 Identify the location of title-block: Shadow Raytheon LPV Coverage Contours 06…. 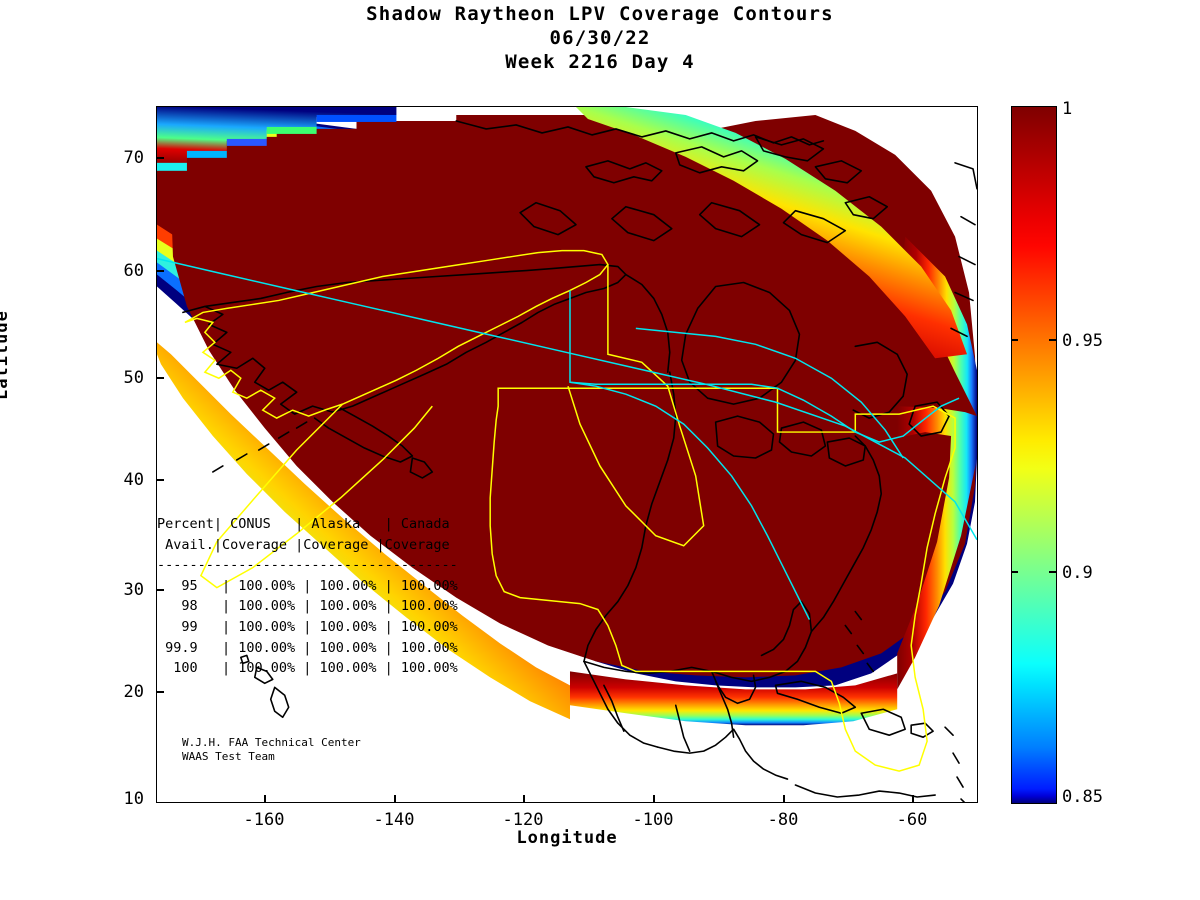
(600, 38).